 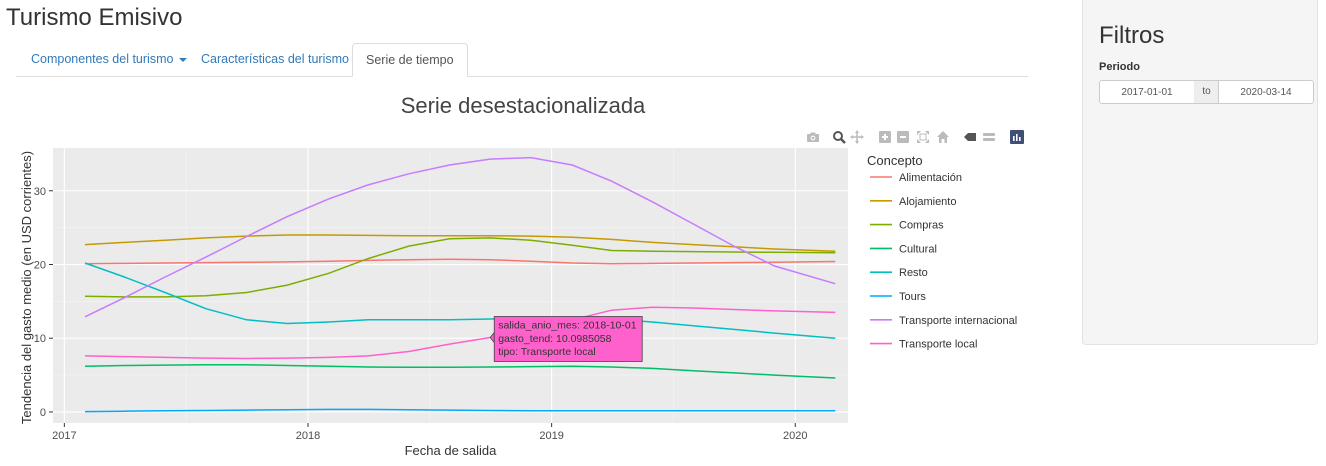 I want to click on chart-title: Serie desestacionalizada, so click(x=523, y=105).